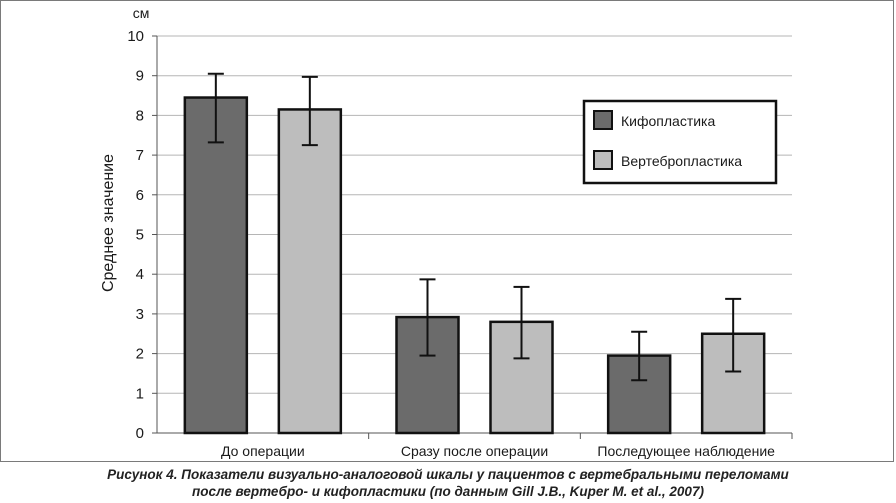 This screenshot has width=896, height=503. What do you see at coordinates (141, 13) in the screenshot?
I see `y-unit-label: см` at bounding box center [141, 13].